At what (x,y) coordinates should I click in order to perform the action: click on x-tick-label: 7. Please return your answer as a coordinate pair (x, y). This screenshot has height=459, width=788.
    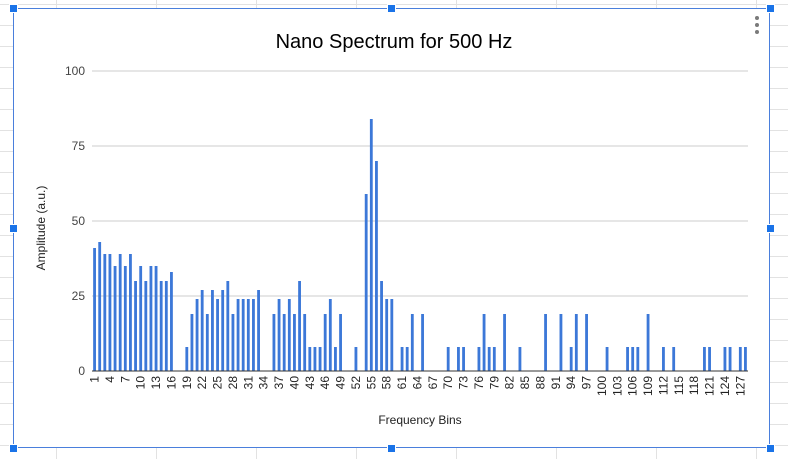
    Looking at the image, I should click on (125, 379).